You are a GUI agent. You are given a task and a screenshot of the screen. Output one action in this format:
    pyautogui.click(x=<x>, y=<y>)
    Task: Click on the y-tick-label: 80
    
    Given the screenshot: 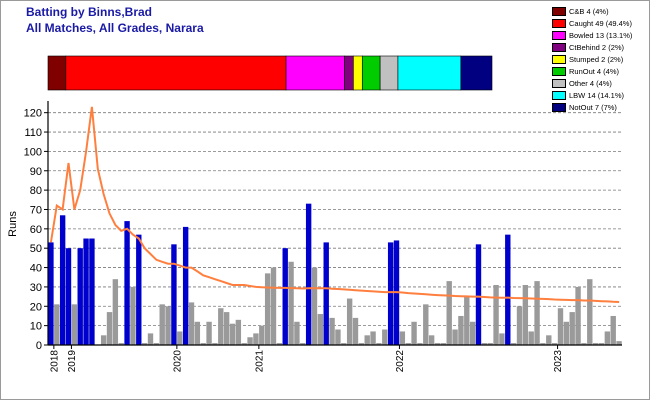 What is the action you would take?
    pyautogui.click(x=36, y=191)
    